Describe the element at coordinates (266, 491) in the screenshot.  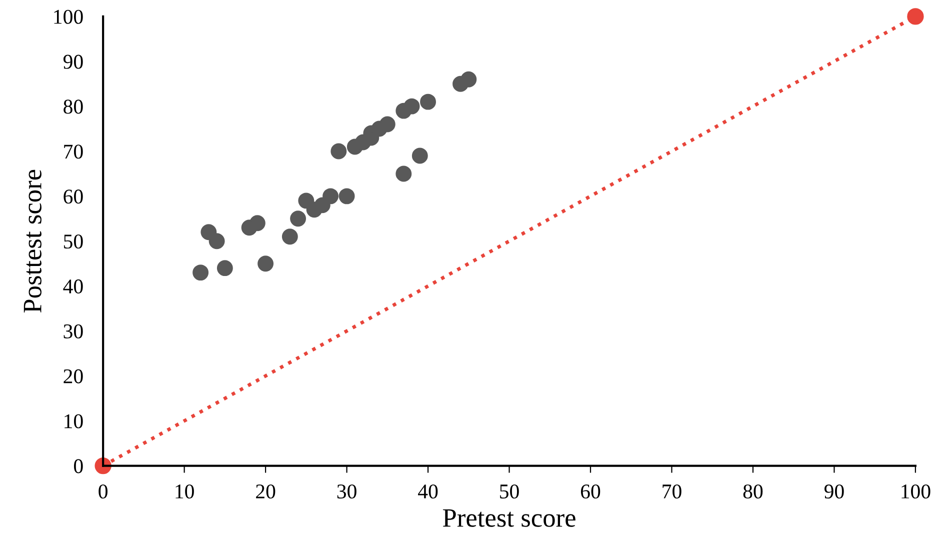
I see `x-tick-label: 20` at that location.